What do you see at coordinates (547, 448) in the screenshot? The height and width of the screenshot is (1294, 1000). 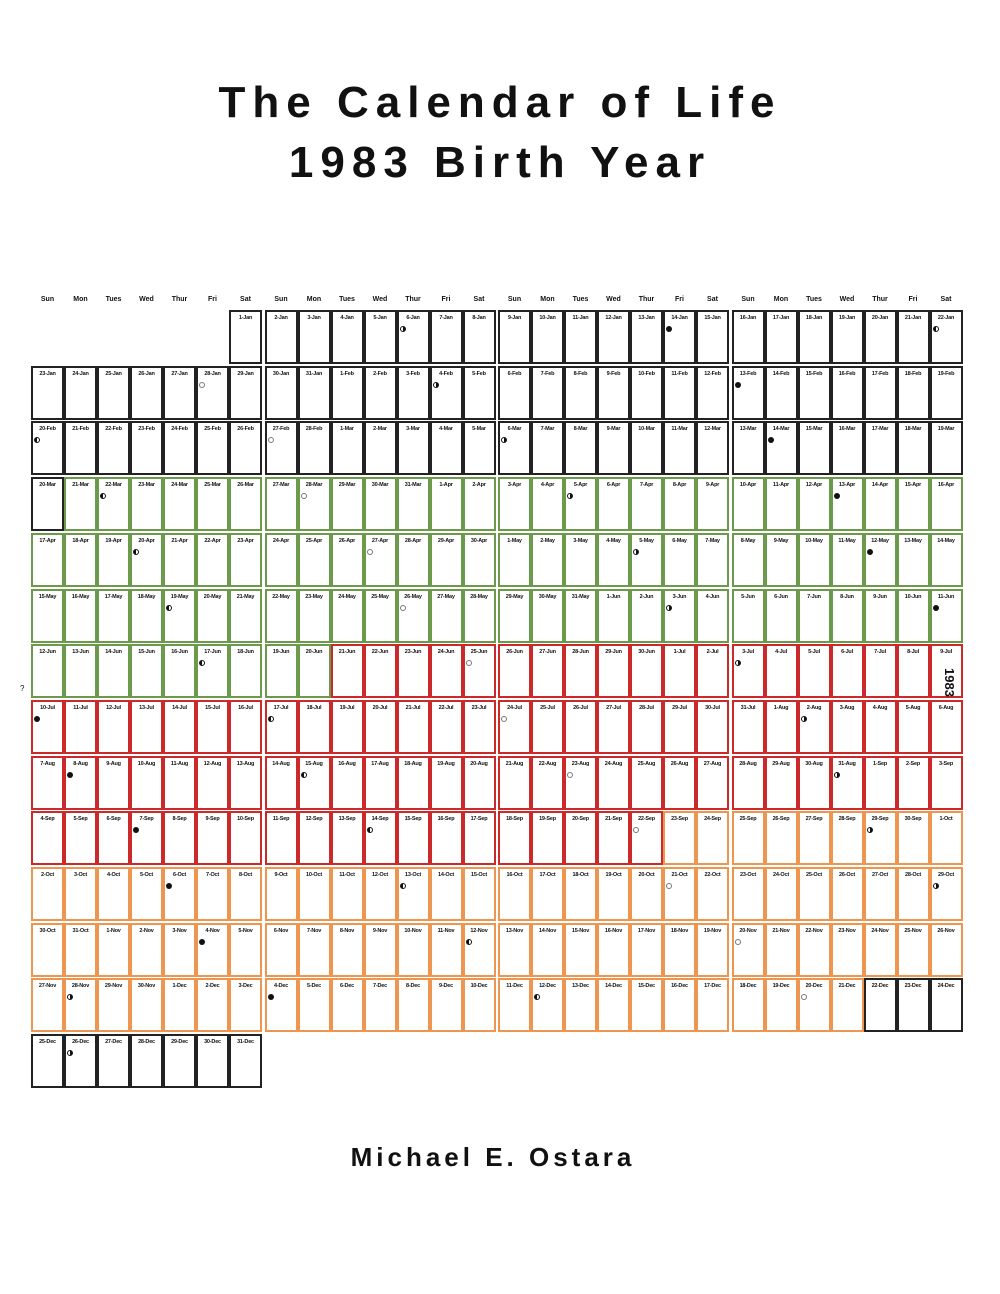 I see `day-cell: 7-Mar` at bounding box center [547, 448].